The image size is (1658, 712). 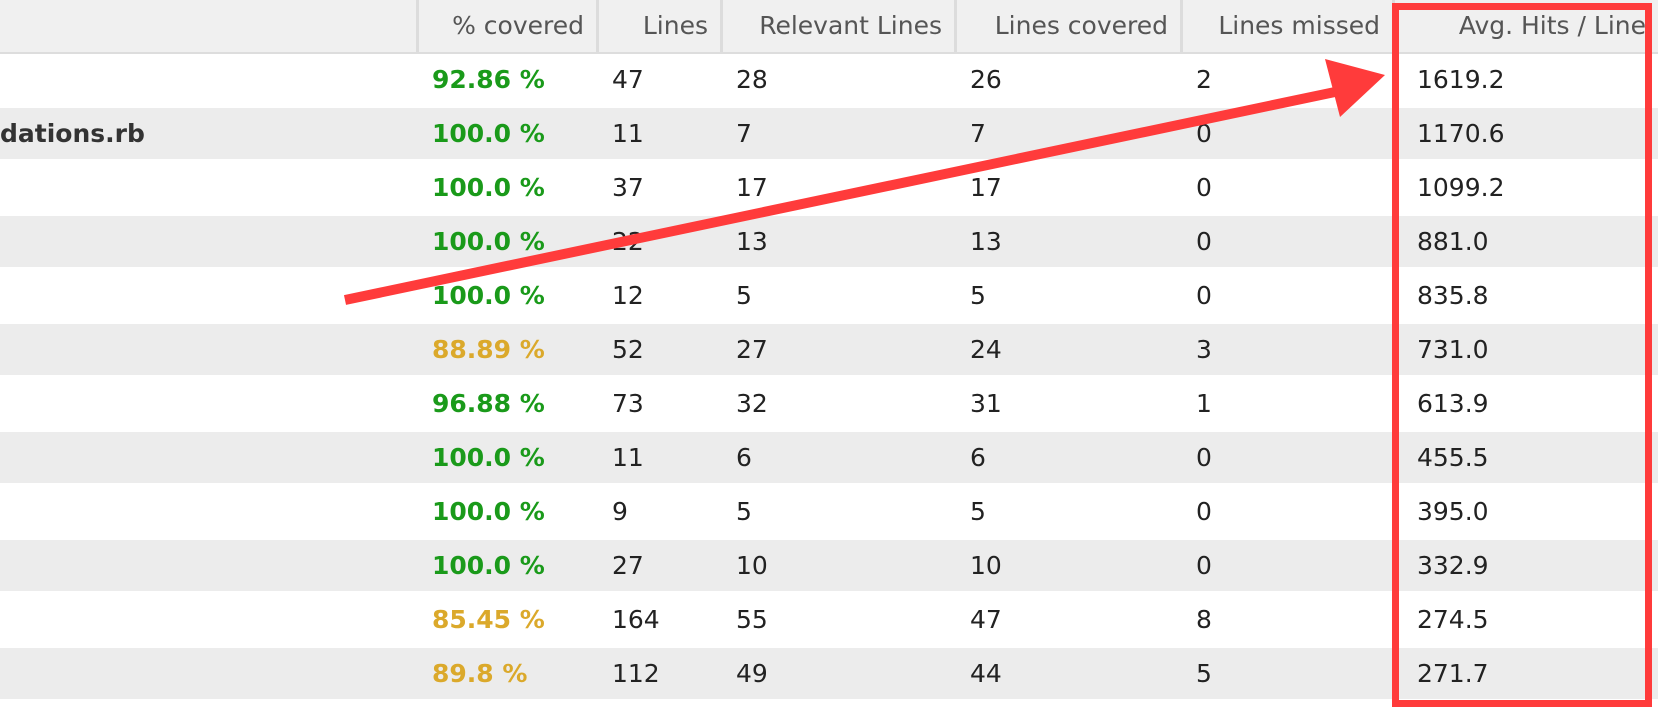 What do you see at coordinates (986, 79) in the screenshot?
I see `lines-covered-cell: 26` at bounding box center [986, 79].